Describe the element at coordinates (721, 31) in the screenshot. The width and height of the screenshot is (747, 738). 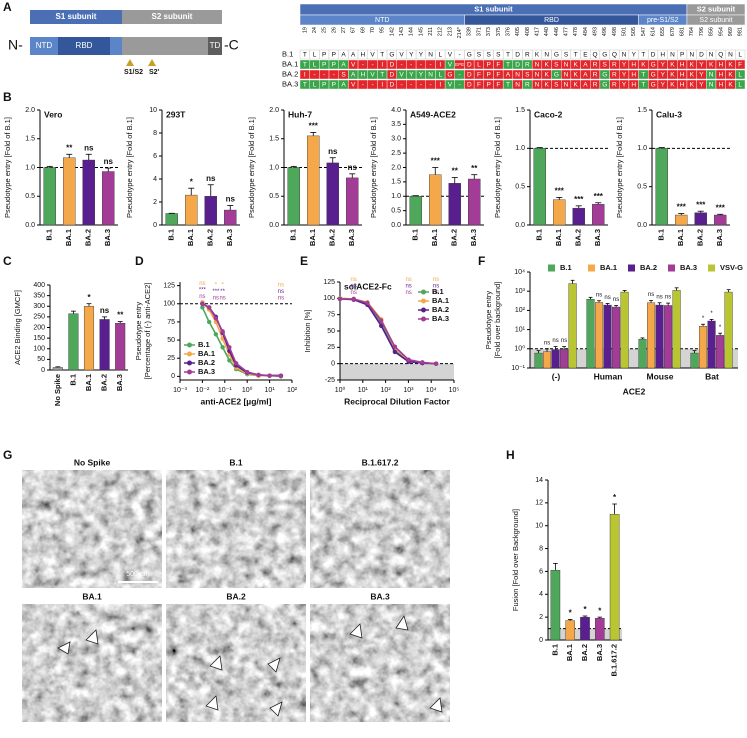
I see `position-label: 954` at that location.